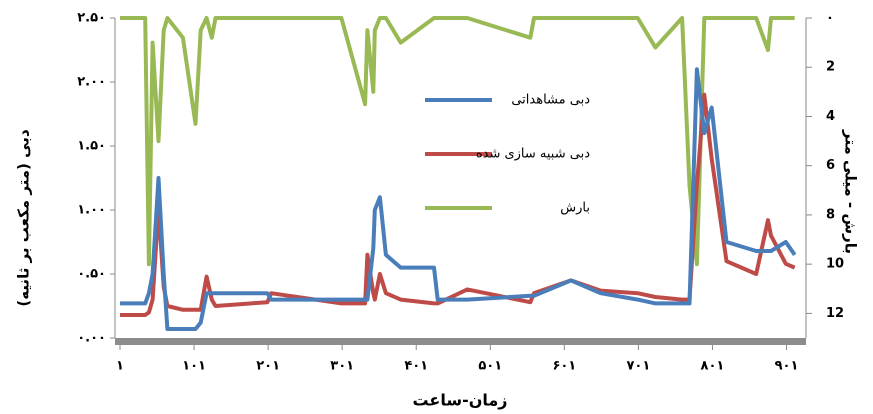  I want to click on y2-tick-label: 8, so click(830, 214).